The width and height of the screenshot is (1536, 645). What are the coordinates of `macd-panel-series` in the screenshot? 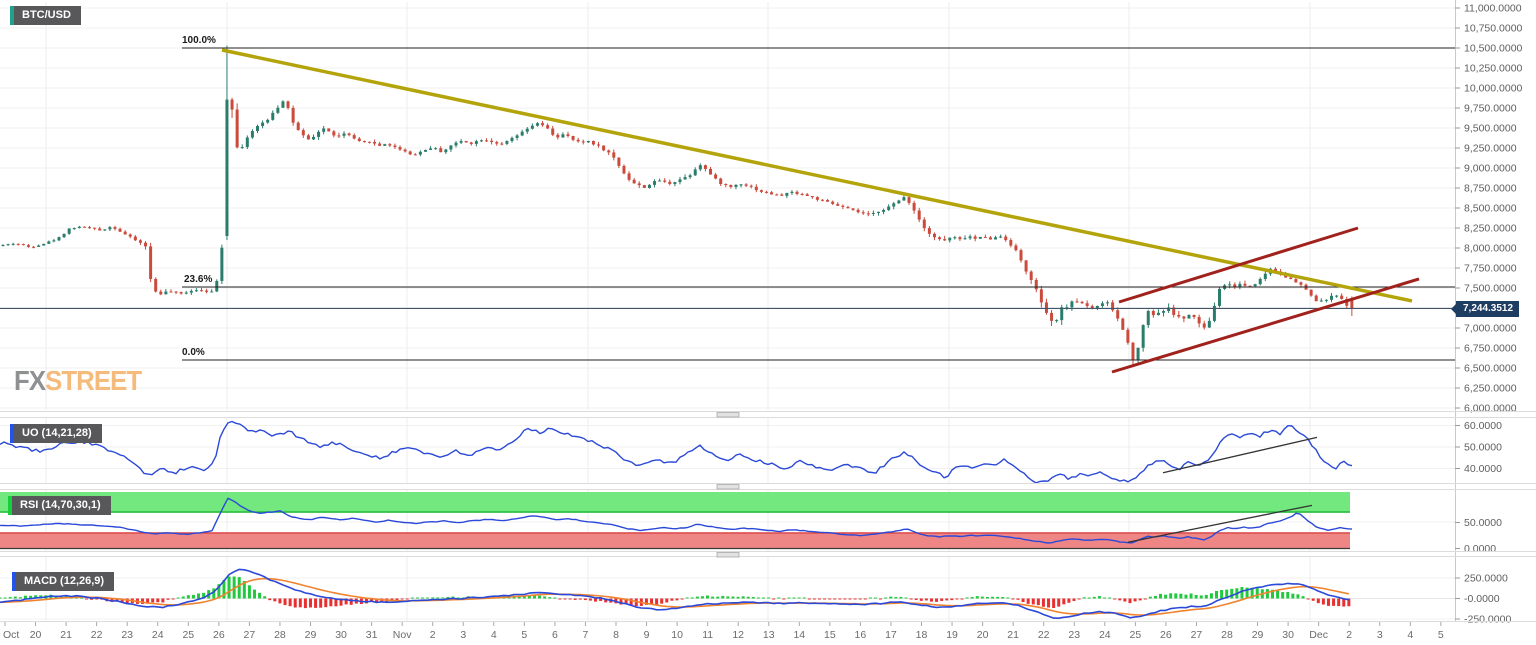 It's located at (675, 594).